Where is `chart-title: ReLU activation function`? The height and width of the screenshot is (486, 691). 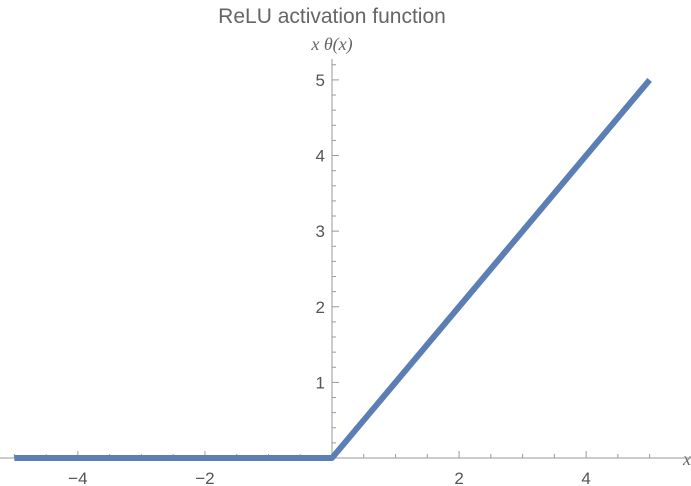 chart-title: ReLU activation function is located at coordinates (332, 16).